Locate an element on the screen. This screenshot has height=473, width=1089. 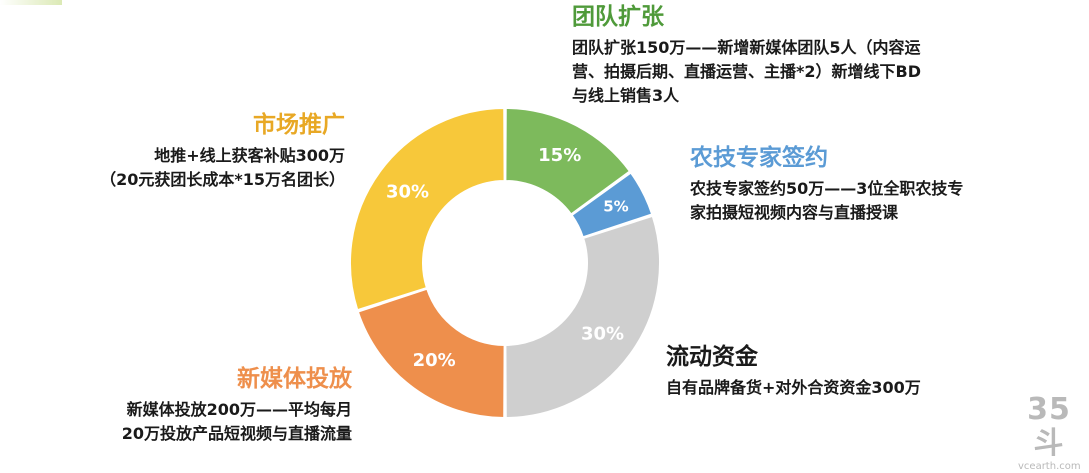
annotation-body: 地推+线上获客补贴300万 （20元获团长成本*15万名团长） is located at coordinates (222, 168).